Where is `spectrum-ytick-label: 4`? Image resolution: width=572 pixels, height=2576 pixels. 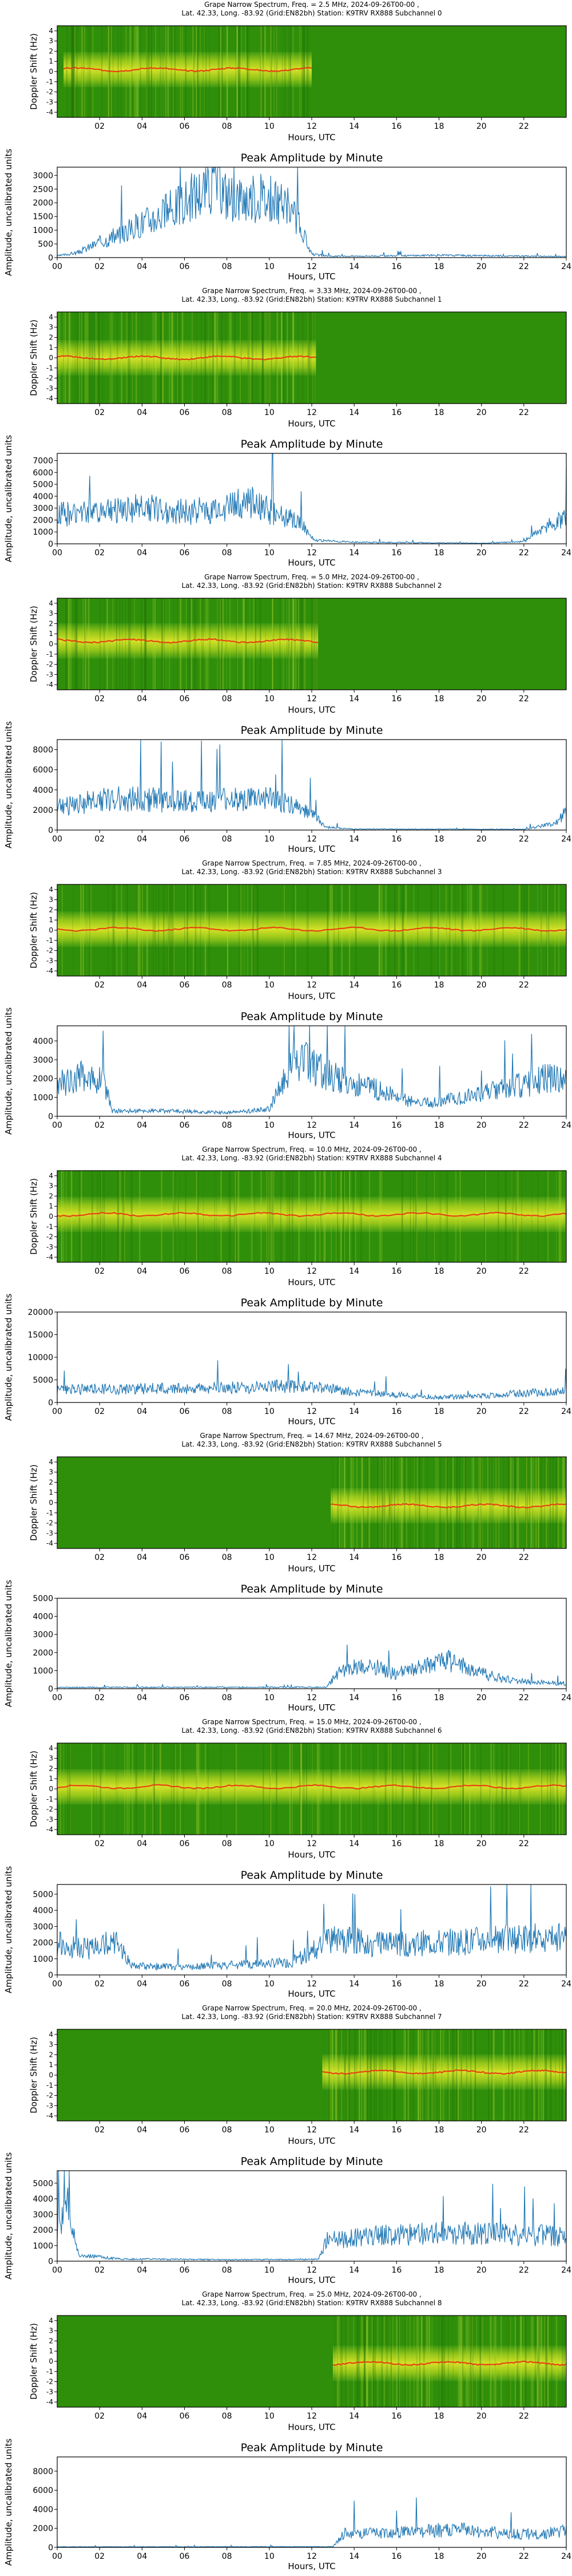
spectrum-ytick-label: 4 is located at coordinates (51, 2321).